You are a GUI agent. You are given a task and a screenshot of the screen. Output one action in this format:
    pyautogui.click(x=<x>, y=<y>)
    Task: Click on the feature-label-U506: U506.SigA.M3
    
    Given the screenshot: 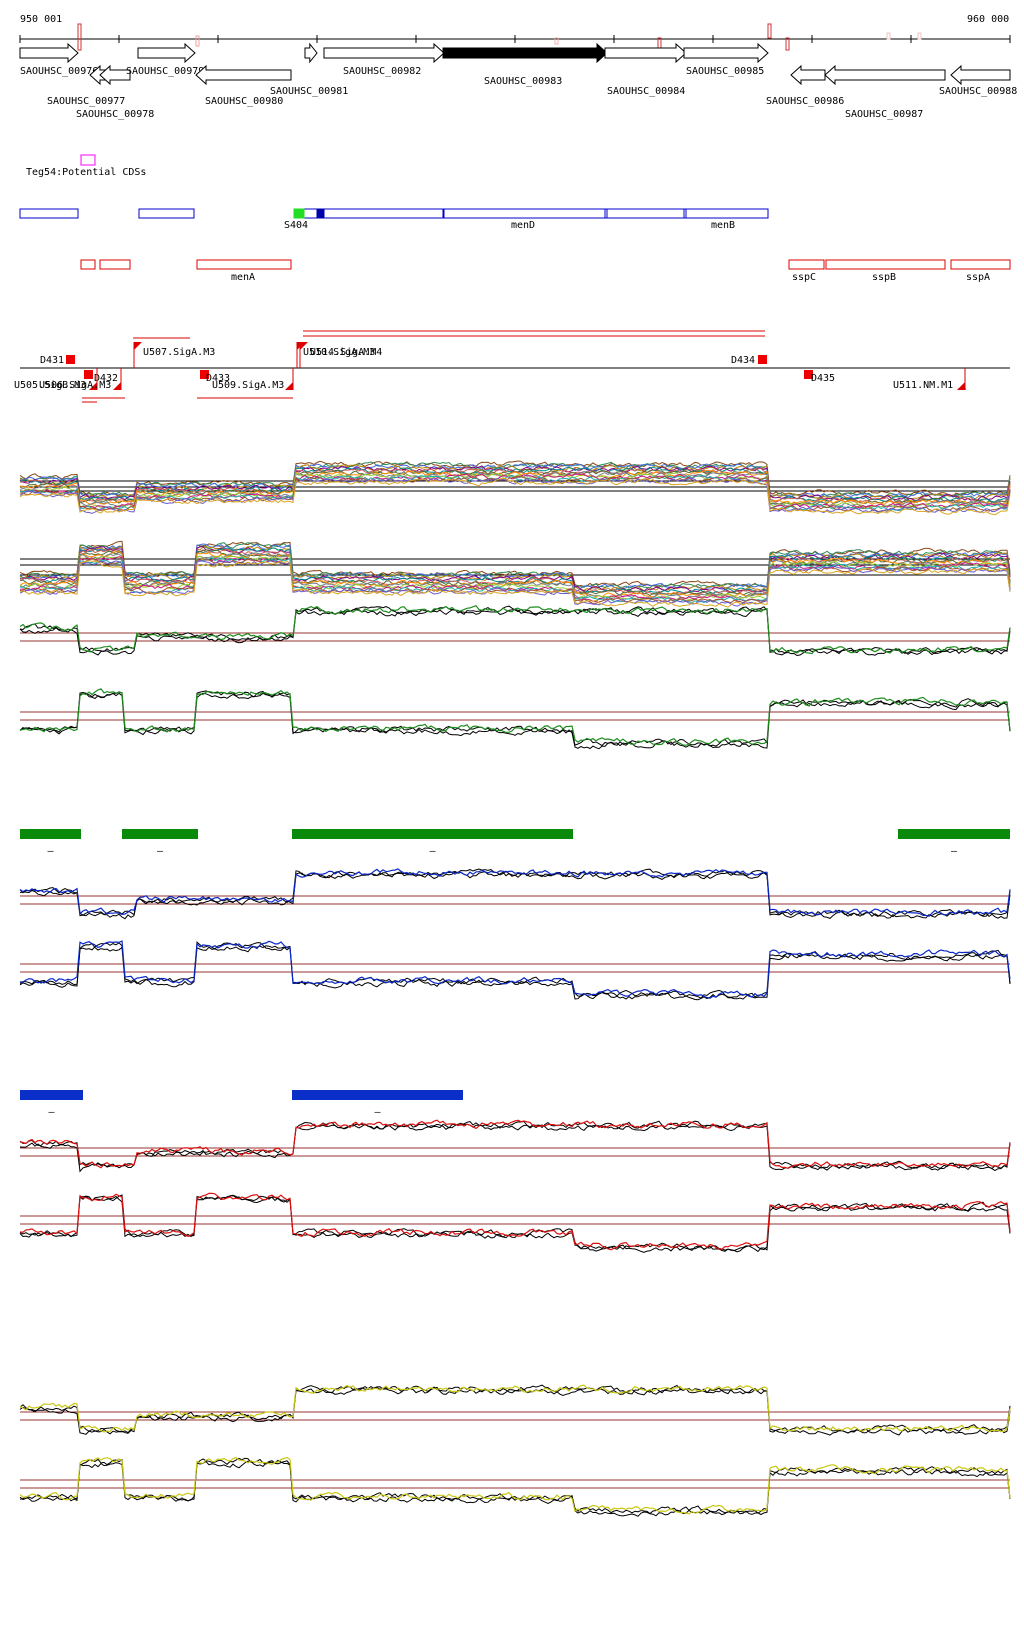 What is the action you would take?
    pyautogui.click(x=75, y=385)
    